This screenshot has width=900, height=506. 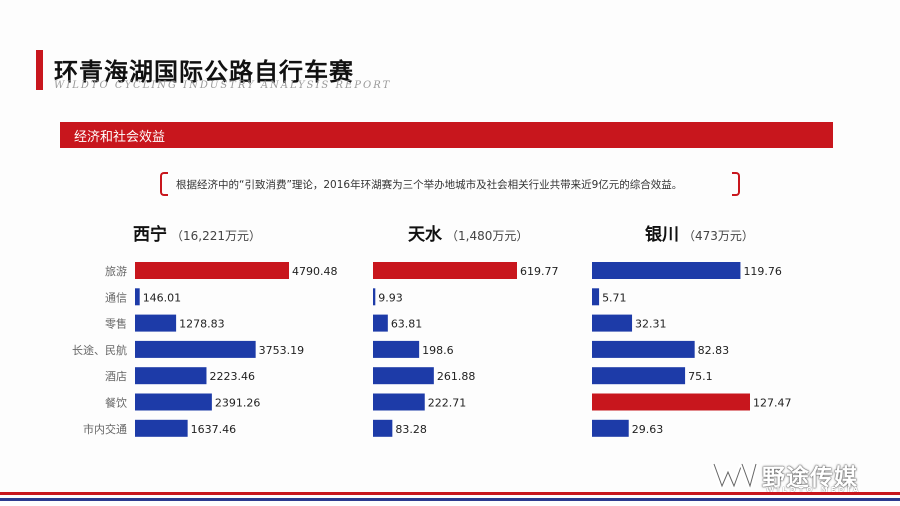 I want to click on page-subtitle: WILDTO CYCLING INDUSTRY ANALYSIS REPORT, so click(x=223, y=85).